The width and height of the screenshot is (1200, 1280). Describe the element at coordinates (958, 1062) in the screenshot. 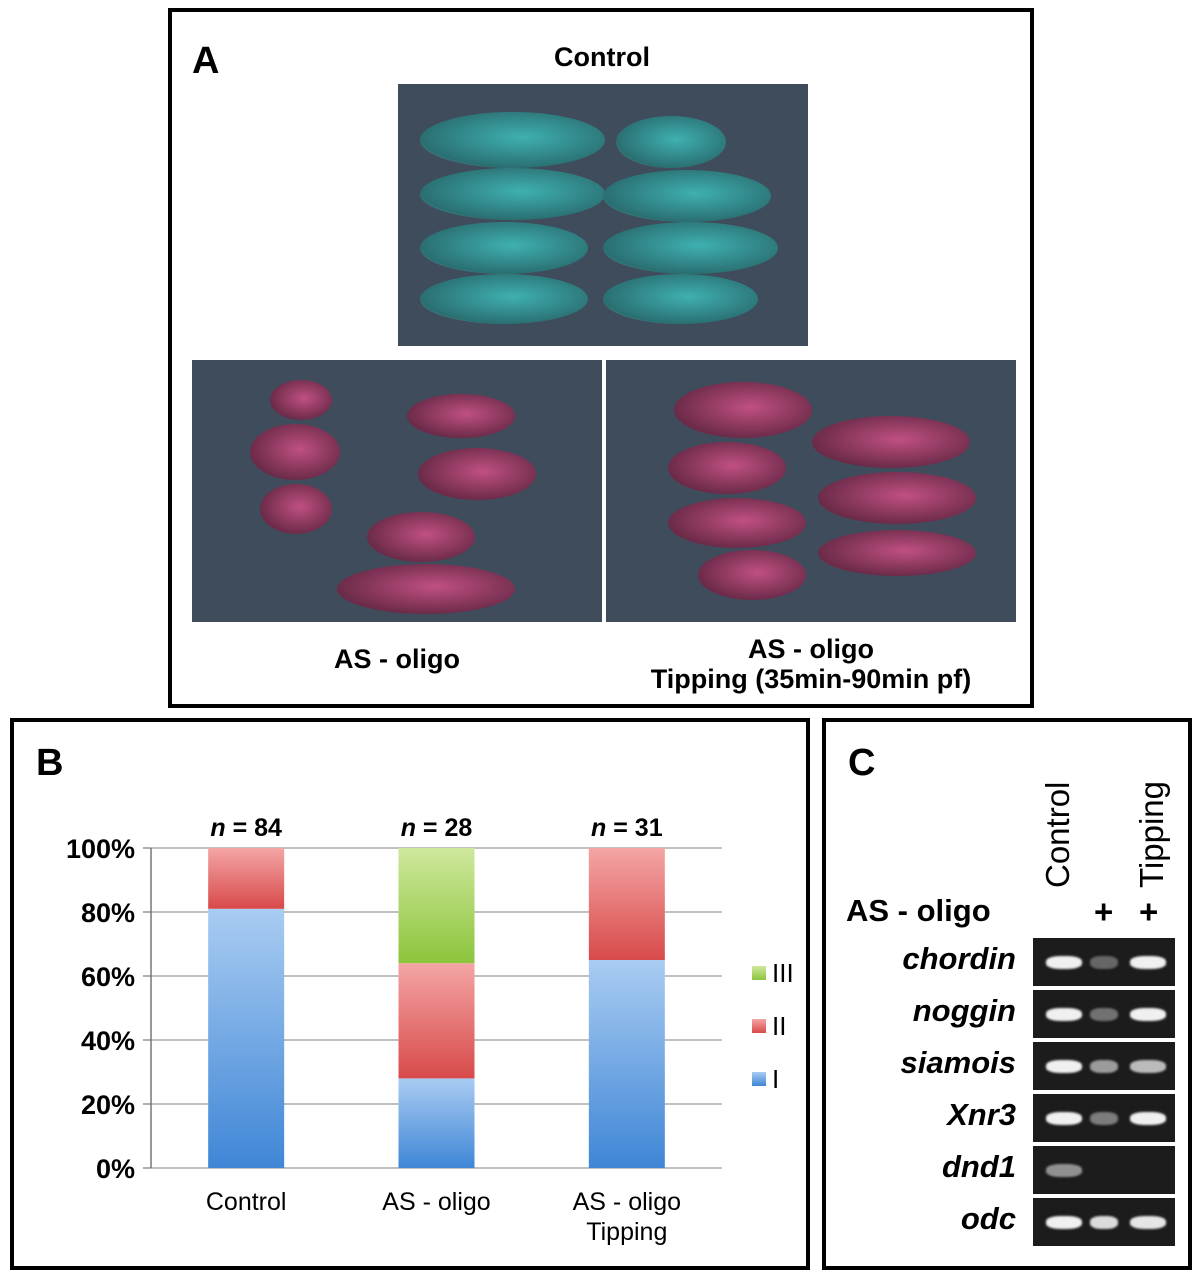

I see `gene-label: siamois` at that location.